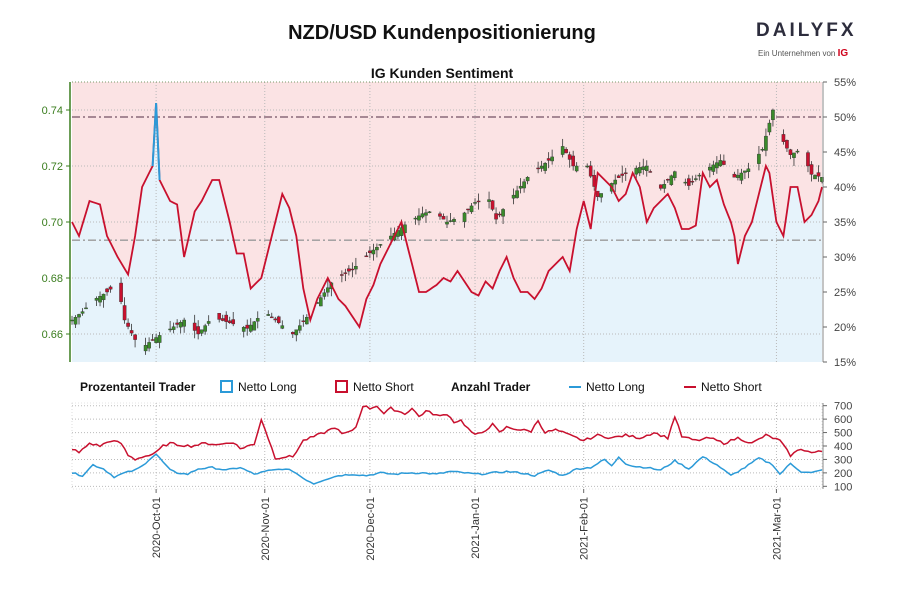  Describe the element at coordinates (374, 387) in the screenshot. I see `legend-pct-short: Netto Short` at that location.